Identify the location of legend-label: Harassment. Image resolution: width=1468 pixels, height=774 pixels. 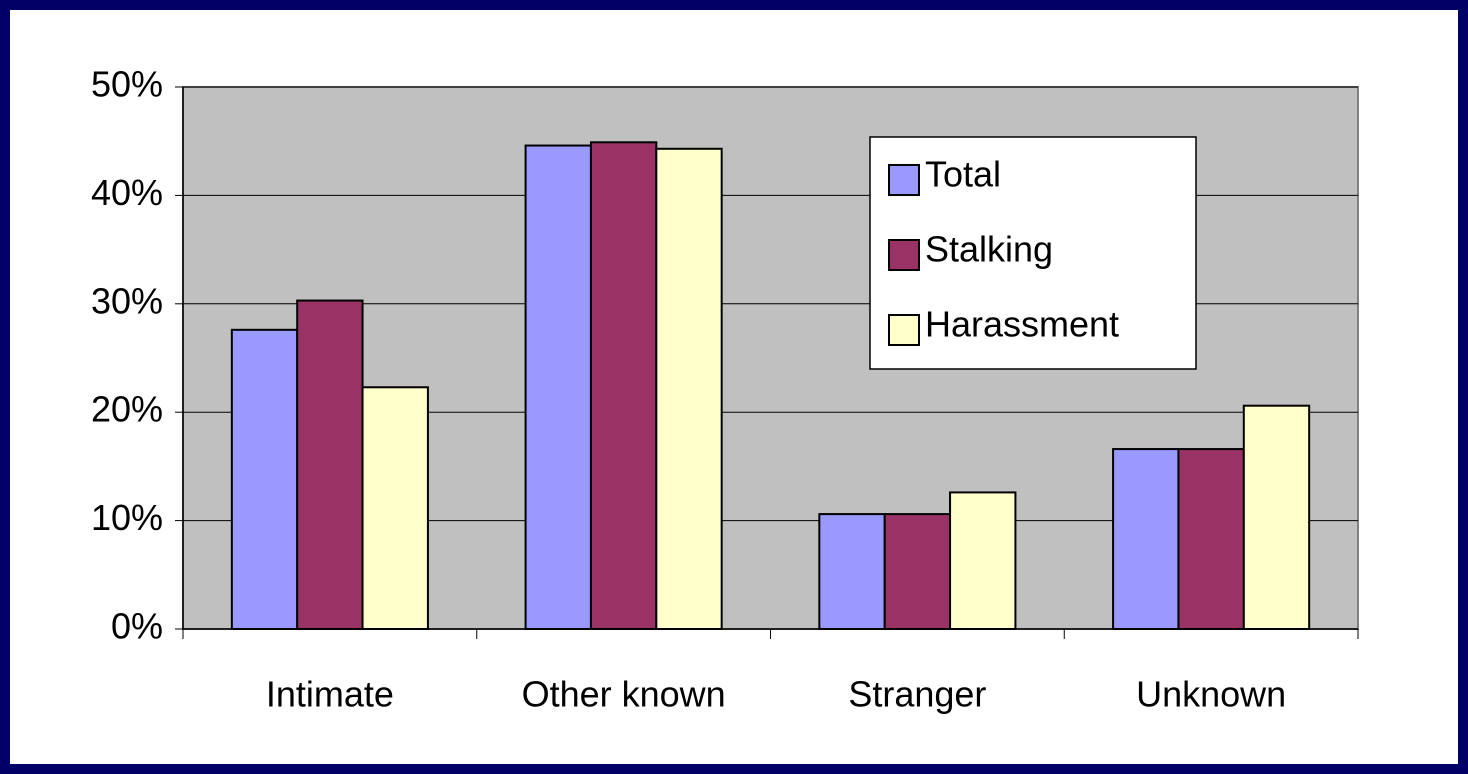
(1022, 324).